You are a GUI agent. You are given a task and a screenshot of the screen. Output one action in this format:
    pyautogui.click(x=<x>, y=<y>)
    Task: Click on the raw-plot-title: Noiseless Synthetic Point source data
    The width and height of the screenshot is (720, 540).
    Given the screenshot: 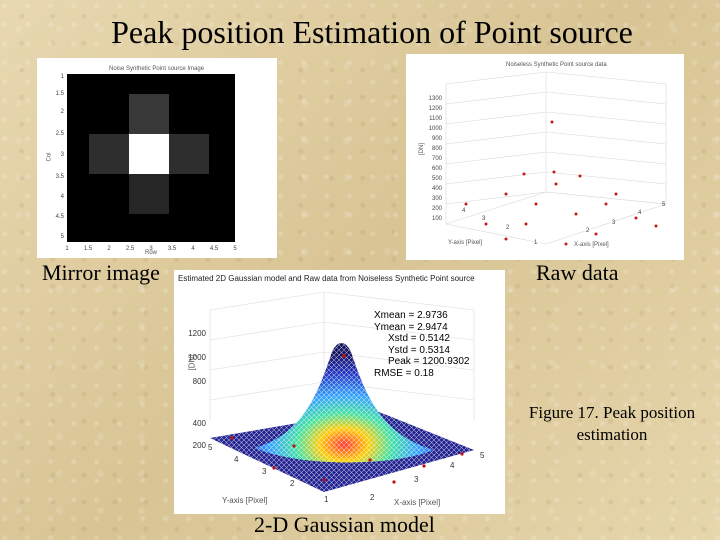 What is the action you would take?
    pyautogui.click(x=556, y=65)
    